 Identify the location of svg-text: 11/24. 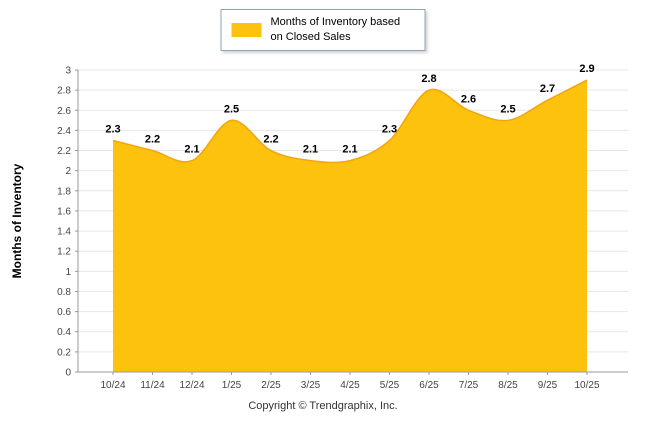
(152, 385).